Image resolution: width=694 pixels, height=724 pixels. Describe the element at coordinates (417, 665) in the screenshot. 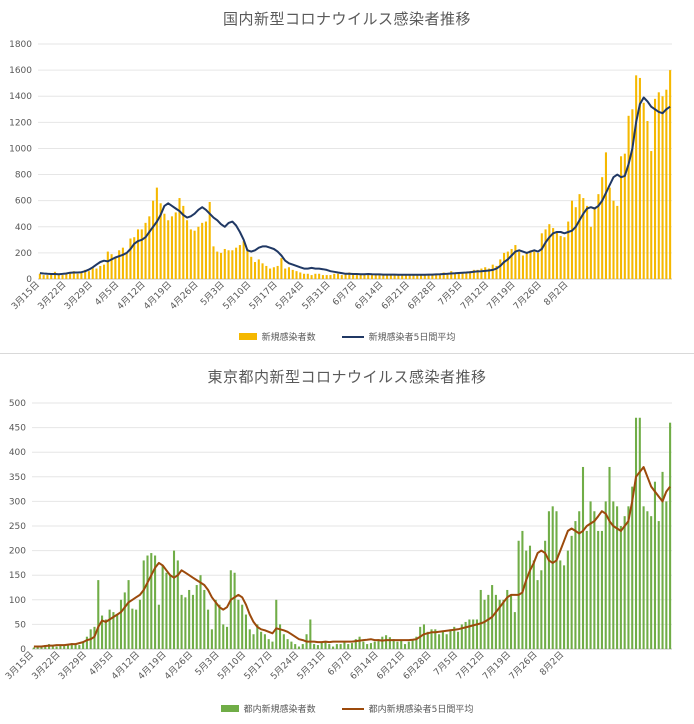

I see `tokyo-x-tick-label: 6月28日` at that location.